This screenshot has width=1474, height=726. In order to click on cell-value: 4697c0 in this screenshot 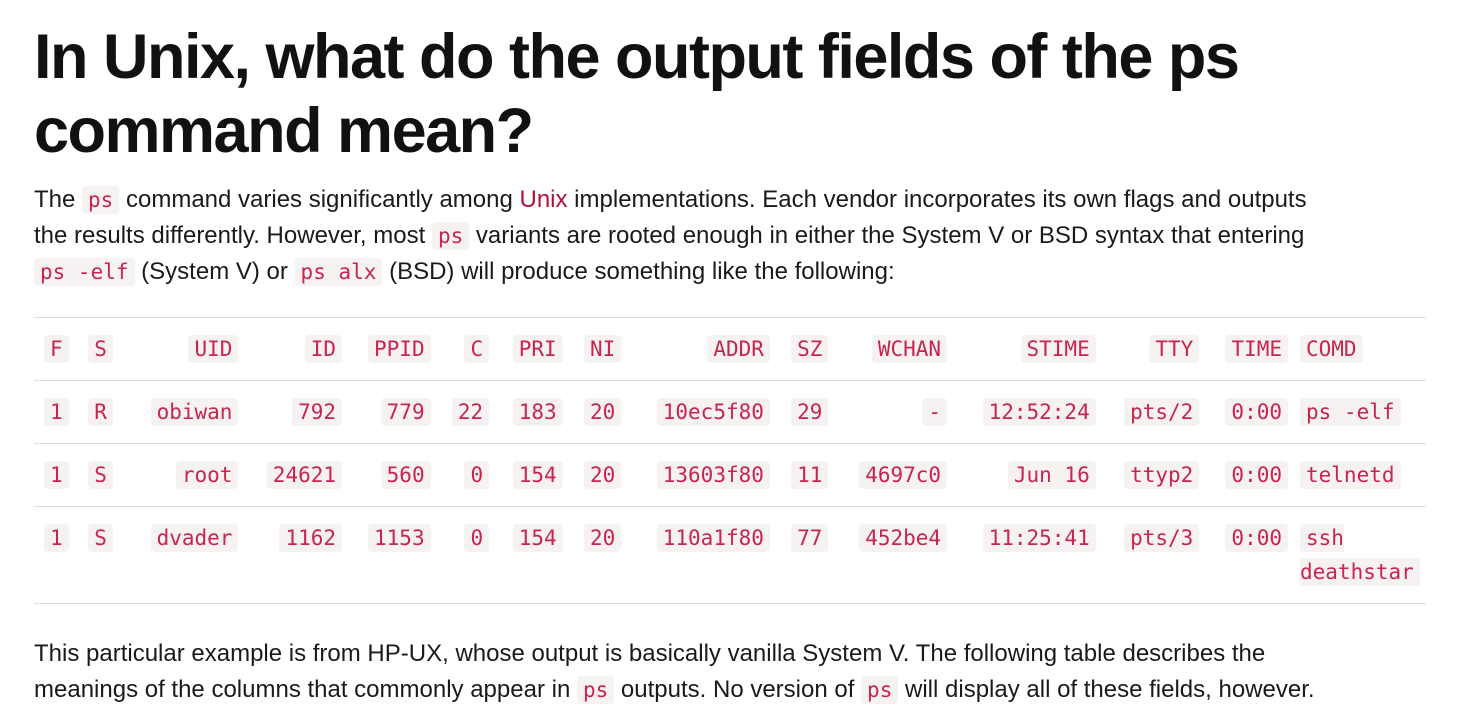, I will do `click(903, 475)`.